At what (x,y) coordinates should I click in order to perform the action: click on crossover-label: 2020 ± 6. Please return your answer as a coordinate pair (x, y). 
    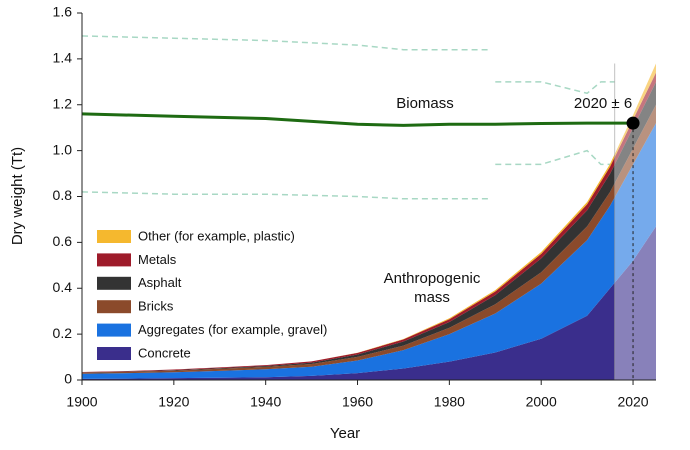
    Looking at the image, I should click on (603, 103).